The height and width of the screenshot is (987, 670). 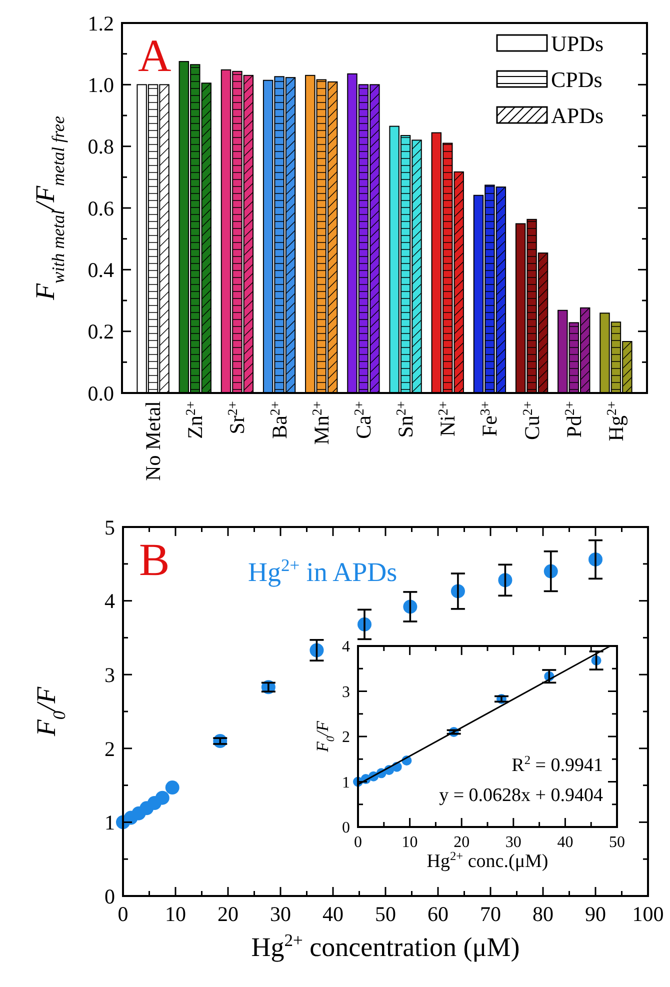 I want to click on x-tick-label: 70, so click(x=490, y=914).